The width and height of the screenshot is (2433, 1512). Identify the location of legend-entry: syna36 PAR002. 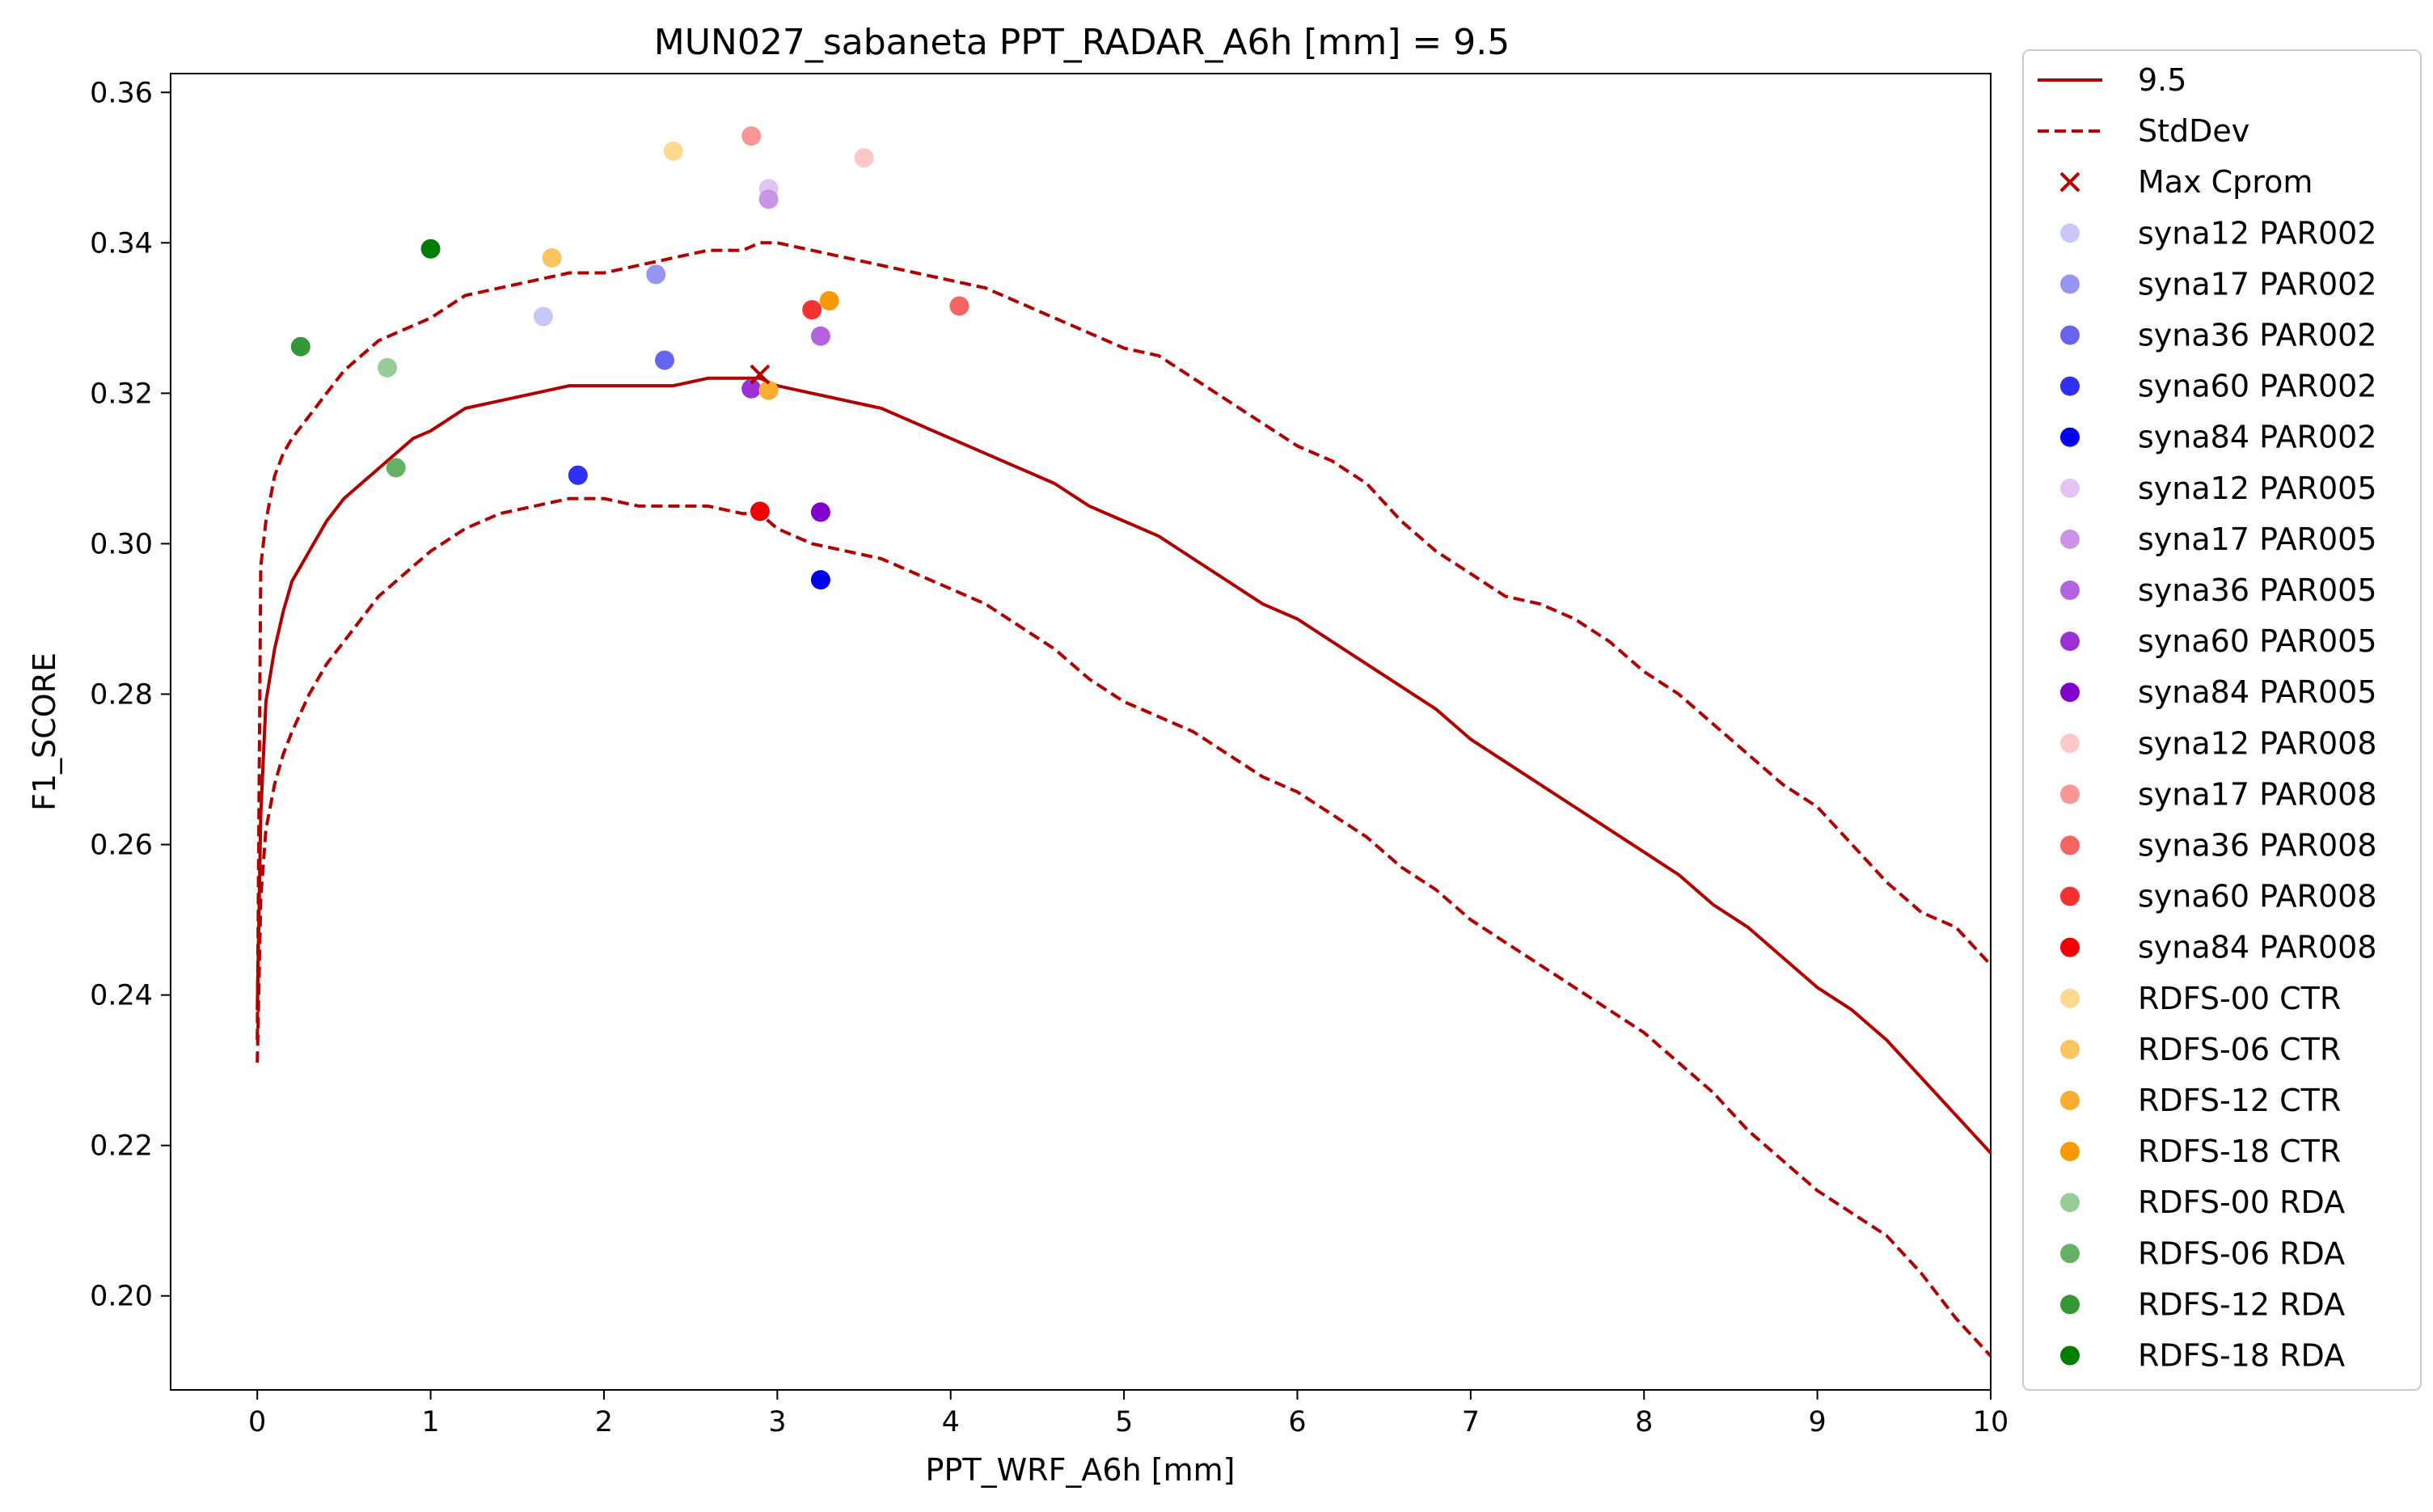
(2219, 335).